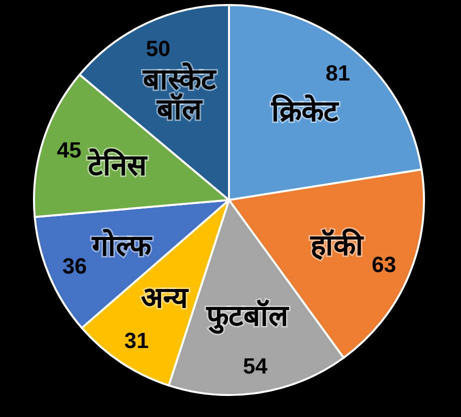 Image resolution: width=461 pixels, height=417 pixels. I want to click on data-label: 50, so click(158, 49).